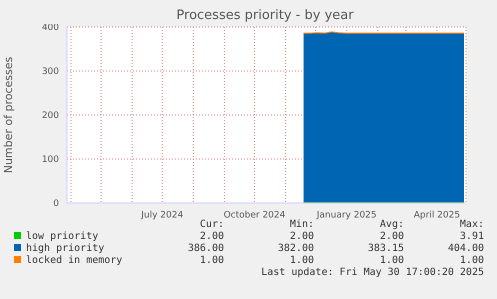 The width and height of the screenshot is (497, 299). I want to click on text: Last update: Fri May 30 17:00:20 2025, so click(372, 272).